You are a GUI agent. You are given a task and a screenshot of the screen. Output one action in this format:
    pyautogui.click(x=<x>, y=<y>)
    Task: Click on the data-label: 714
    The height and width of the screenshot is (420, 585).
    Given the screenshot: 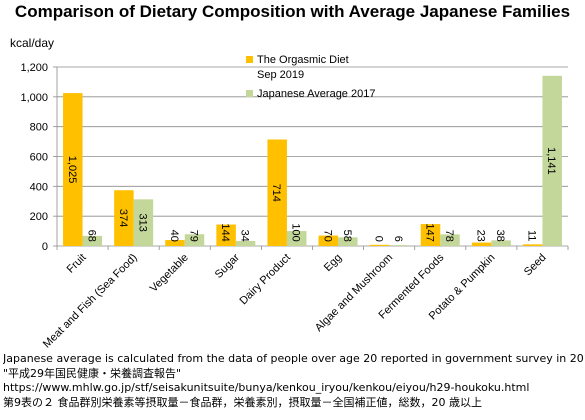 What is the action you would take?
    pyautogui.click(x=276, y=193)
    